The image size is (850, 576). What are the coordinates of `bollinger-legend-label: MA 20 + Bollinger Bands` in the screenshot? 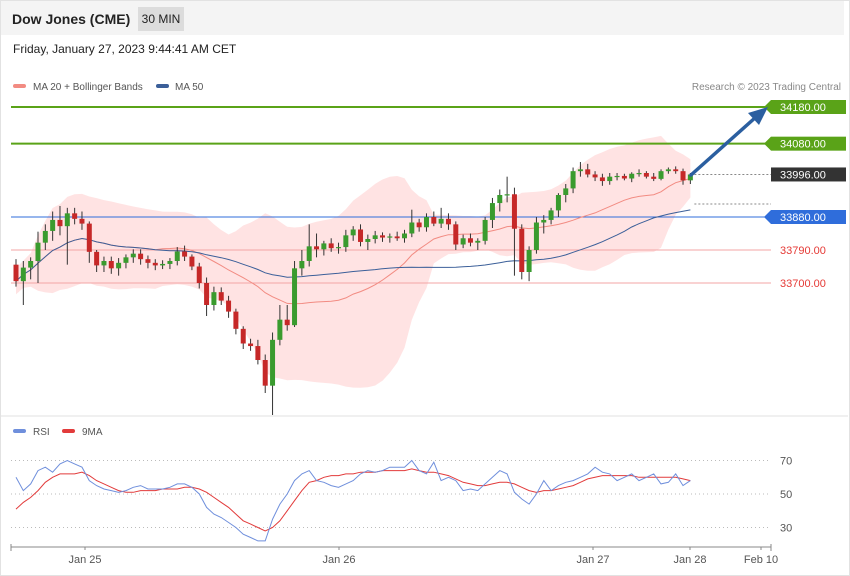 It's located at (88, 87).